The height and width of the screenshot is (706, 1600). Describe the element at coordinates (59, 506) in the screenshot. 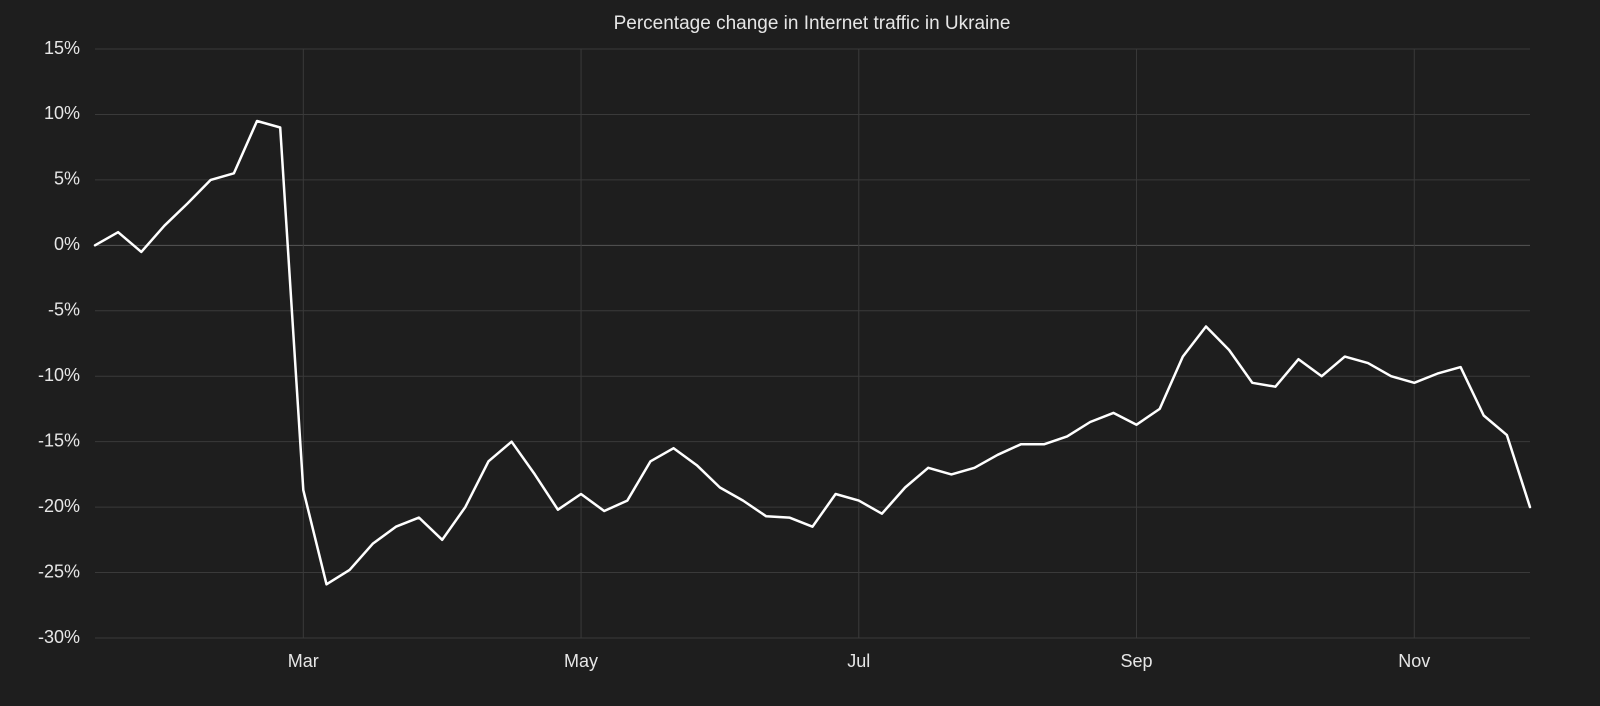

I see `y-tick-label: -20%` at that location.